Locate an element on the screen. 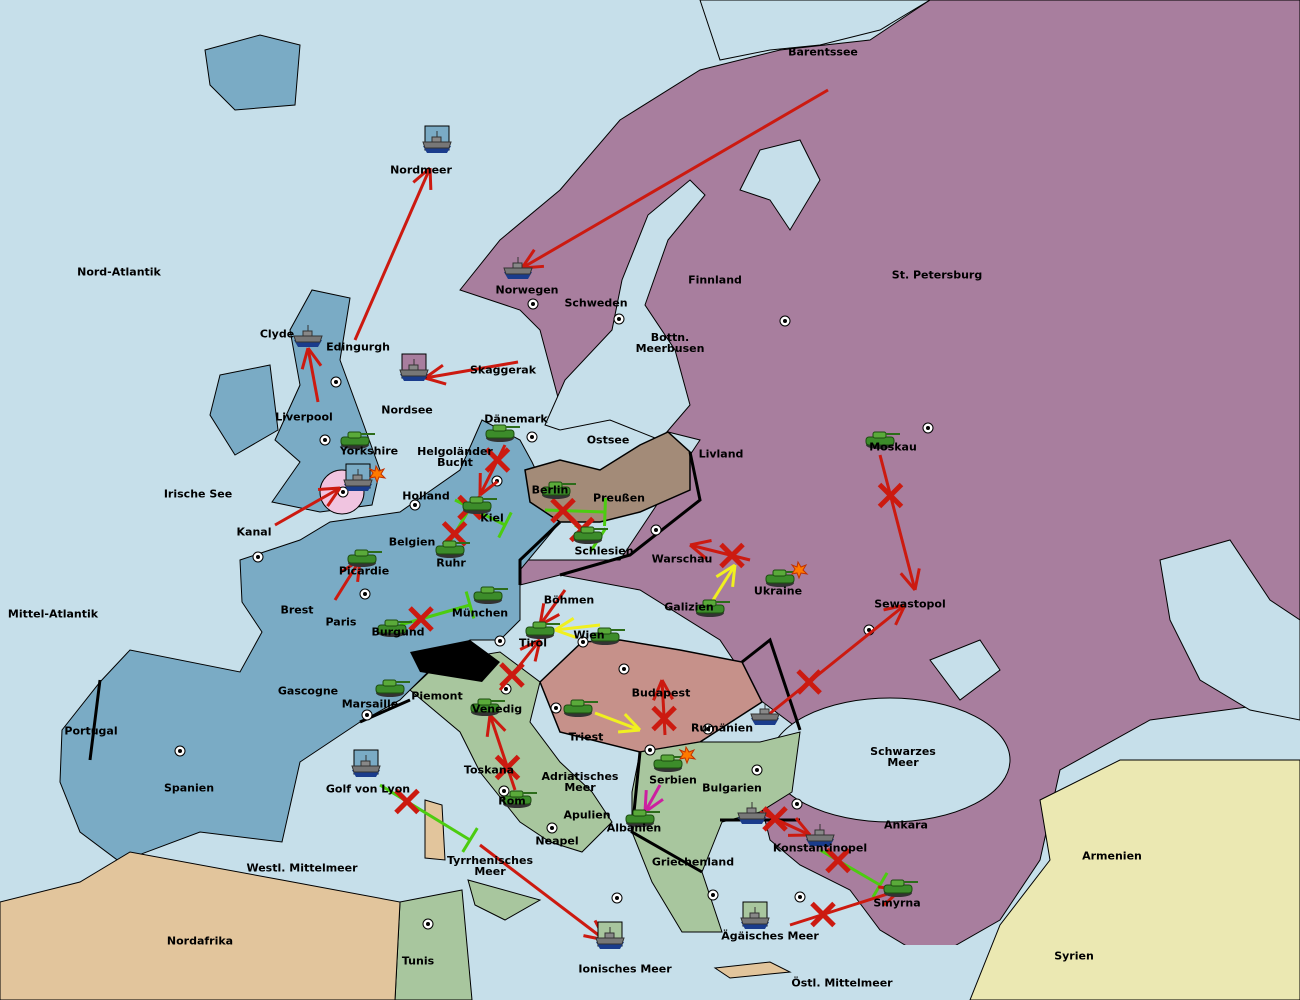 This screenshot has width=1300, height=1000. region-italy is located at coordinates (511, 752).